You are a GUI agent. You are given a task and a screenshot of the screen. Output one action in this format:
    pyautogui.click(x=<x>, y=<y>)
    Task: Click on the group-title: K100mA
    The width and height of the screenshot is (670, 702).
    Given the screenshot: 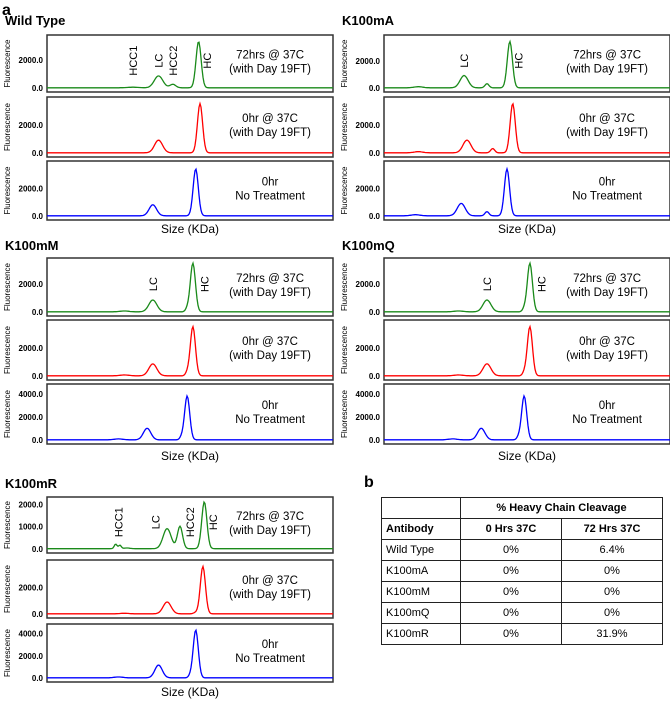 What is the action you would take?
    pyautogui.click(x=368, y=20)
    